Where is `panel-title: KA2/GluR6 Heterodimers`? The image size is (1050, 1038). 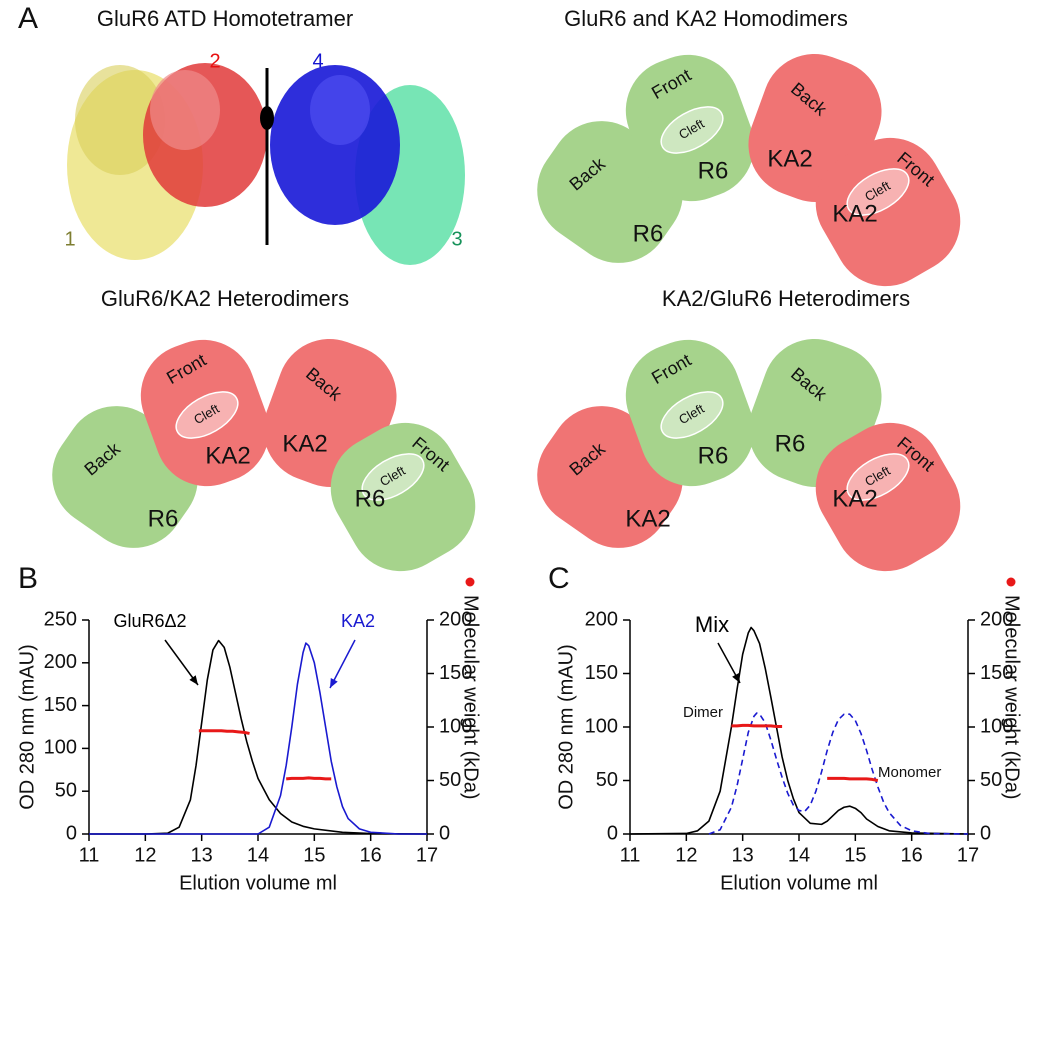 panel-title: KA2/GluR6 Heterodimers is located at coordinates (786, 298).